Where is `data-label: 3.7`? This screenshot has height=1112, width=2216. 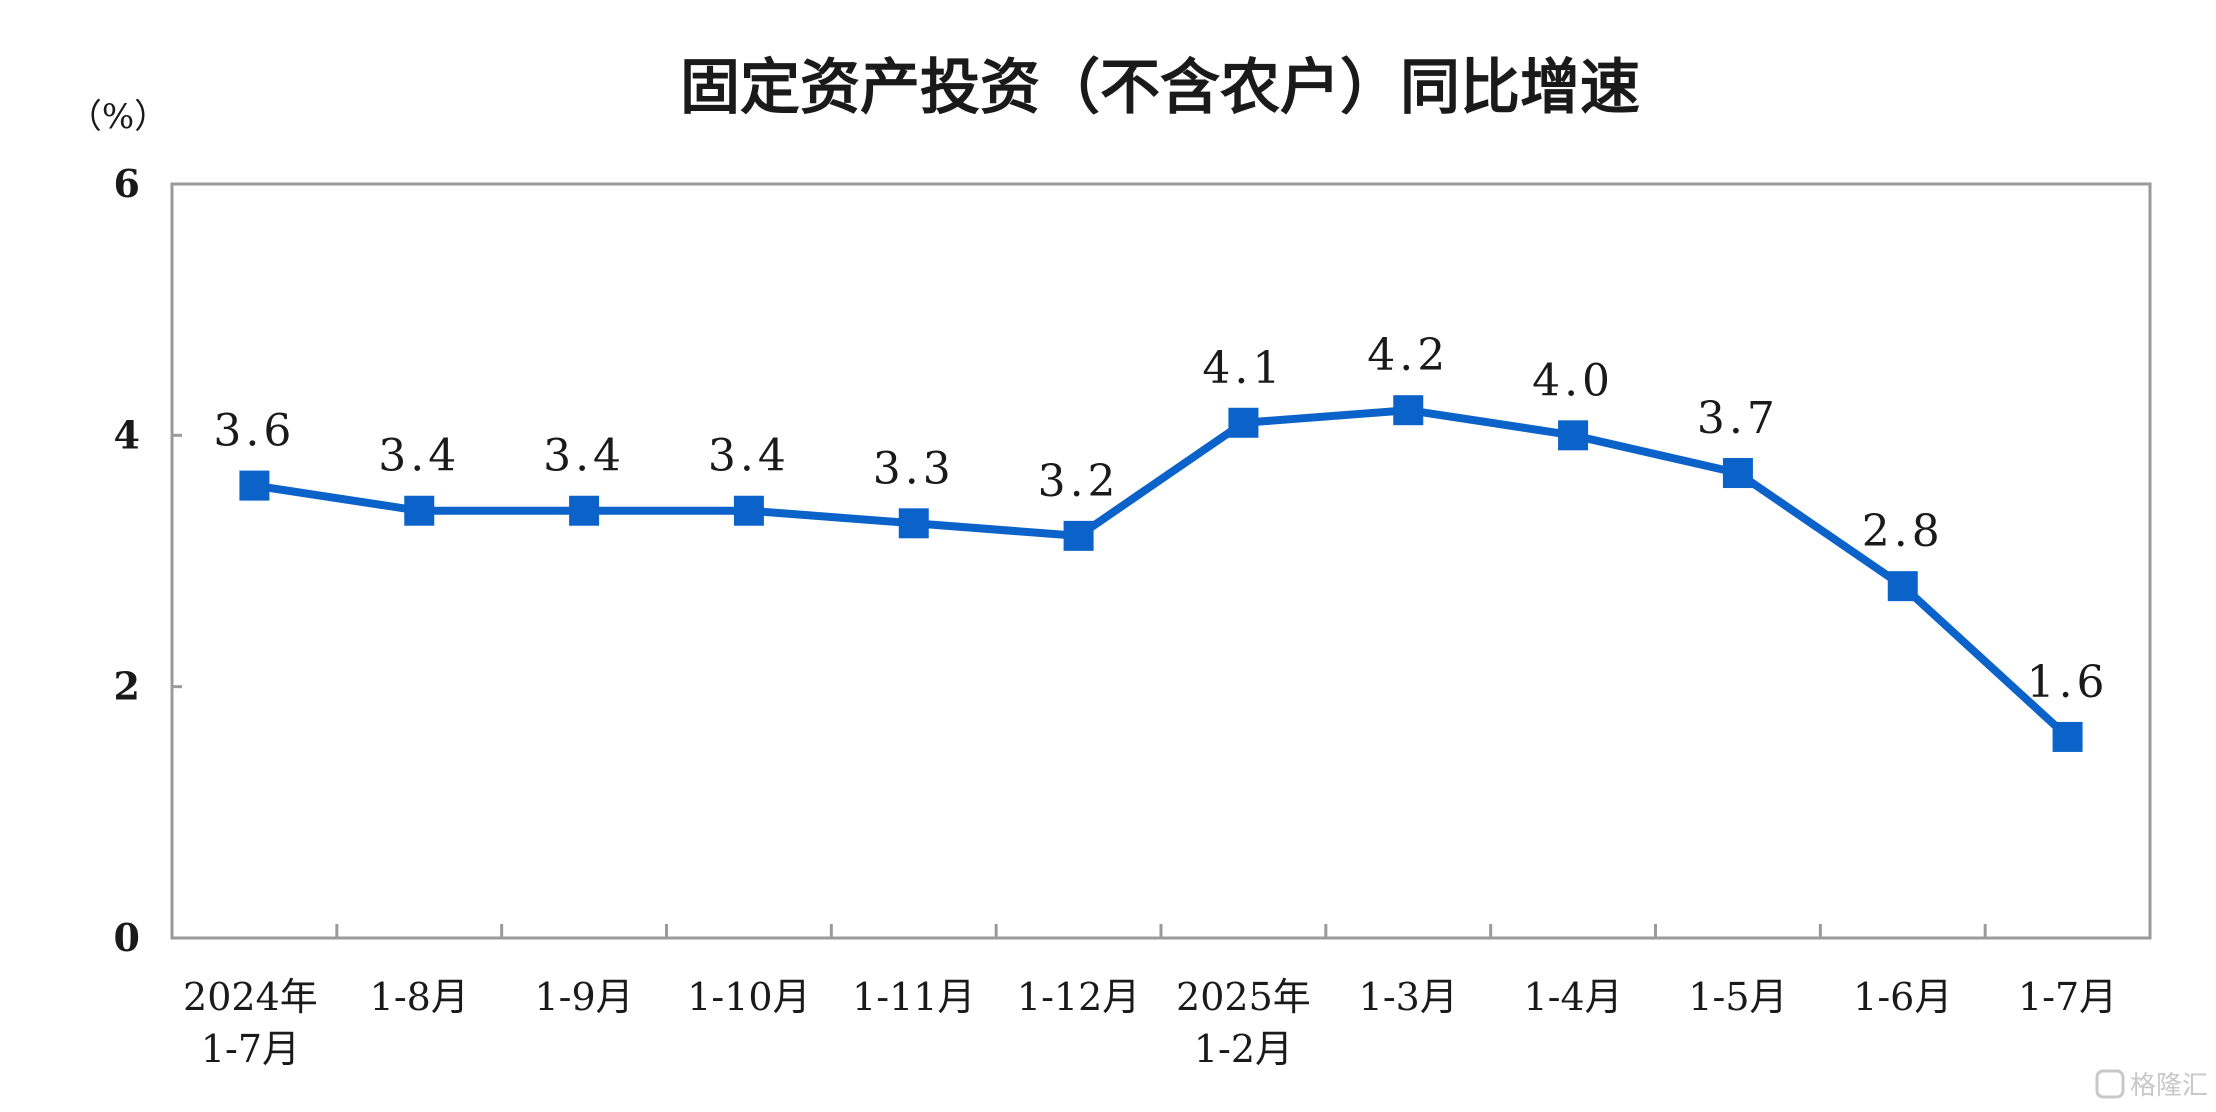
data-label: 3.7 is located at coordinates (1738, 418).